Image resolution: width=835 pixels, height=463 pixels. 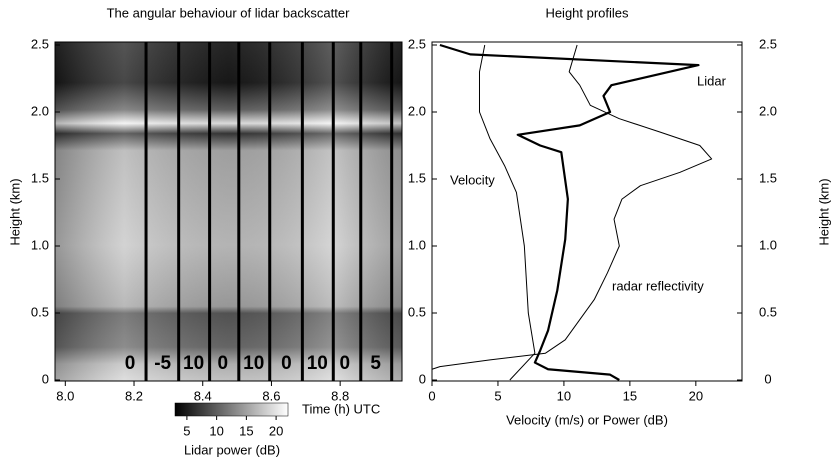 I want to click on colorbar-label: Lidar power (dB), so click(x=232, y=449).